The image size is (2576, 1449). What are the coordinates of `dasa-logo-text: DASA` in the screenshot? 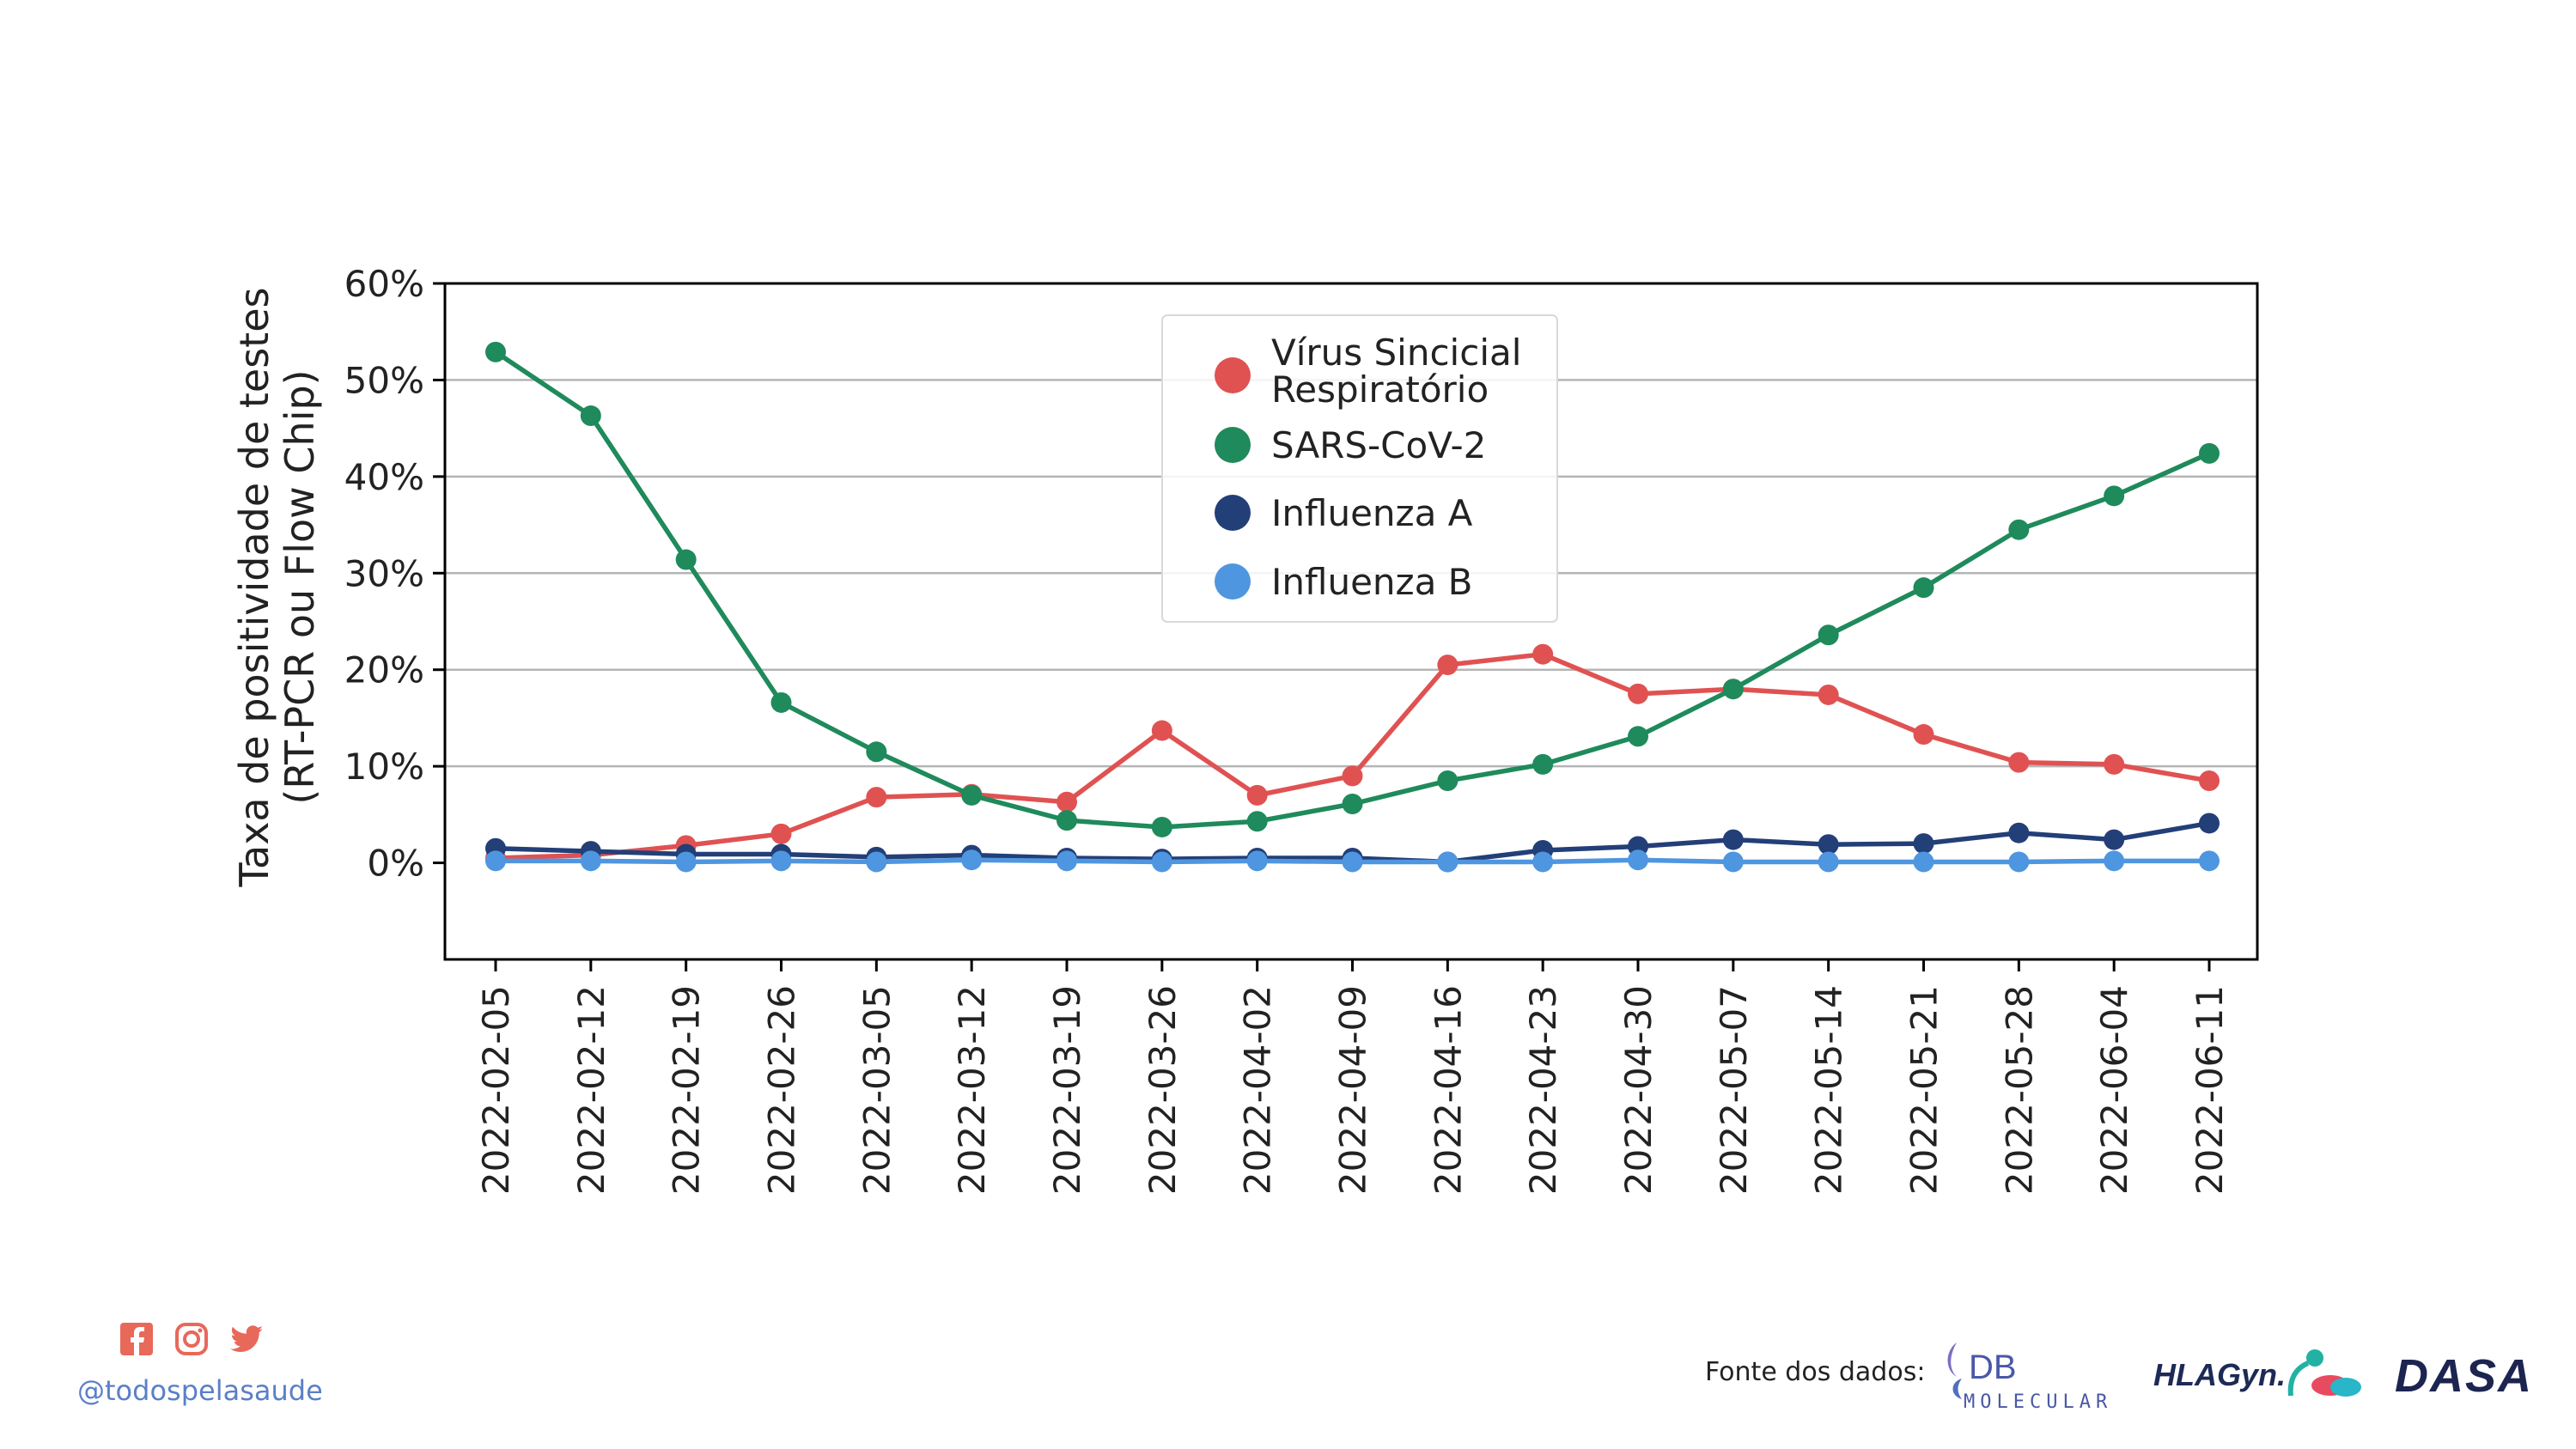 It's located at (2464, 1375).